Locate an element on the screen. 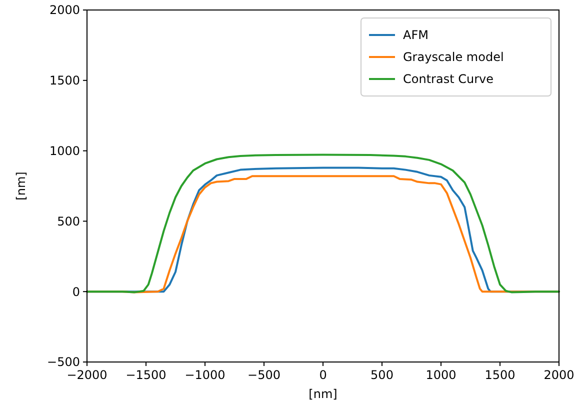 The image size is (577, 408). y-tick-label: 1500 is located at coordinates (64, 81).